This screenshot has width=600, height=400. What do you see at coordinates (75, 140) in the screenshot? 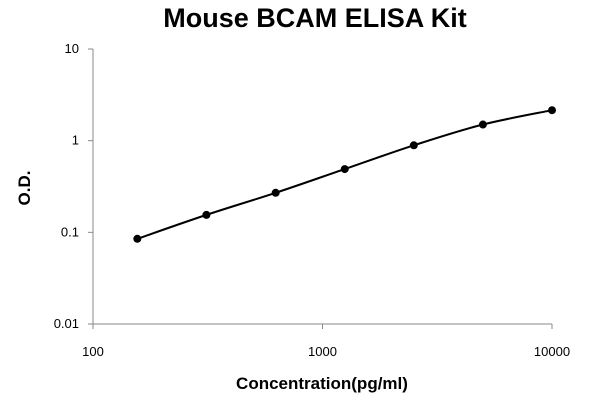
I see `y-tick-label: 1` at bounding box center [75, 140].